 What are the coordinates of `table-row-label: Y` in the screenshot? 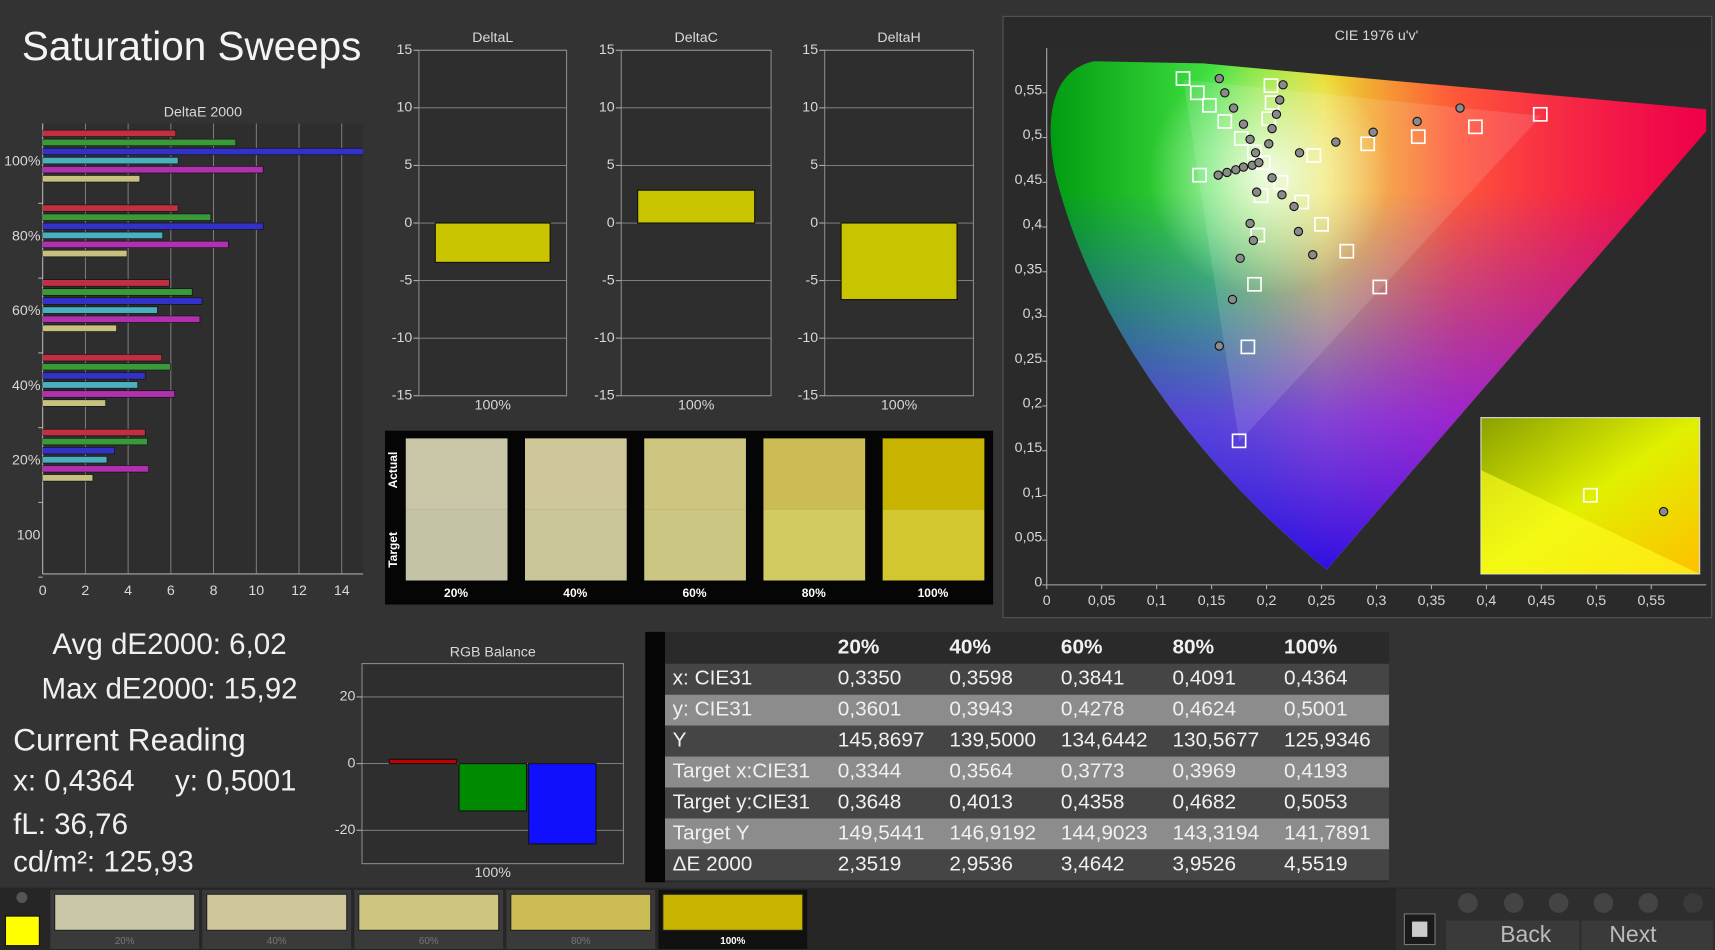 It's located at (680, 740).